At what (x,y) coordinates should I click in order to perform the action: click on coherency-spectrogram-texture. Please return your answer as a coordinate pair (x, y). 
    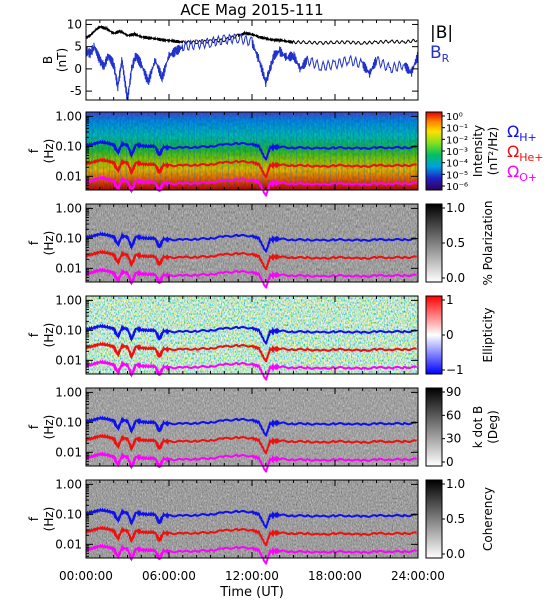
    Looking at the image, I should click on (252, 519).